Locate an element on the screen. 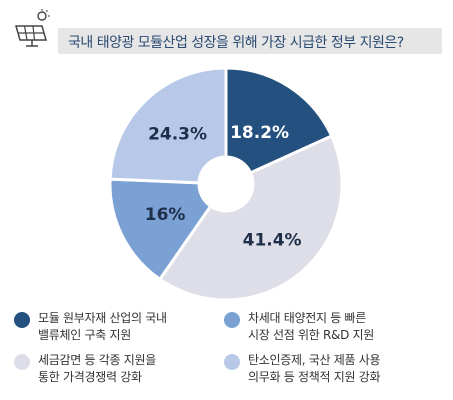  chart-header: 국내 태양광 모듈산업 성장을 위해 가장 시급한 정부 지원은? is located at coordinates (227, 31).